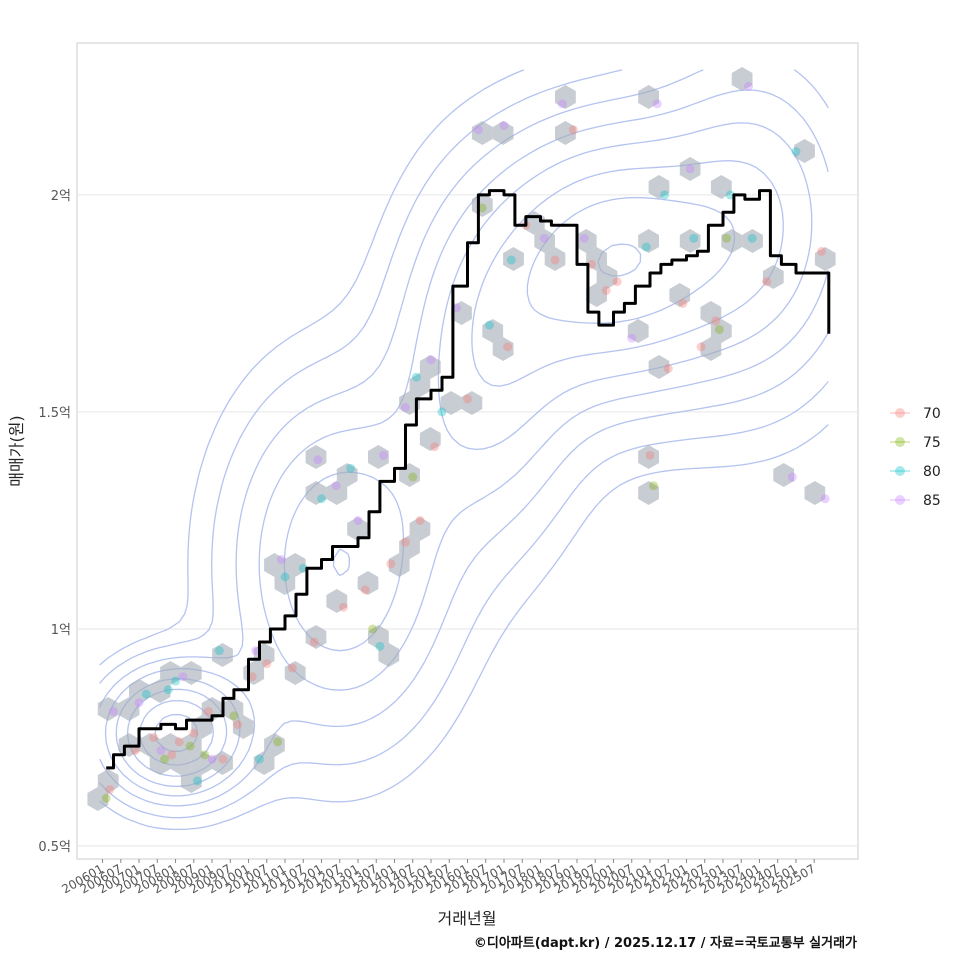 This screenshot has width=960, height=960. Describe the element at coordinates (915, 457) in the screenshot. I see `legend: 70 75 80 85` at that location.